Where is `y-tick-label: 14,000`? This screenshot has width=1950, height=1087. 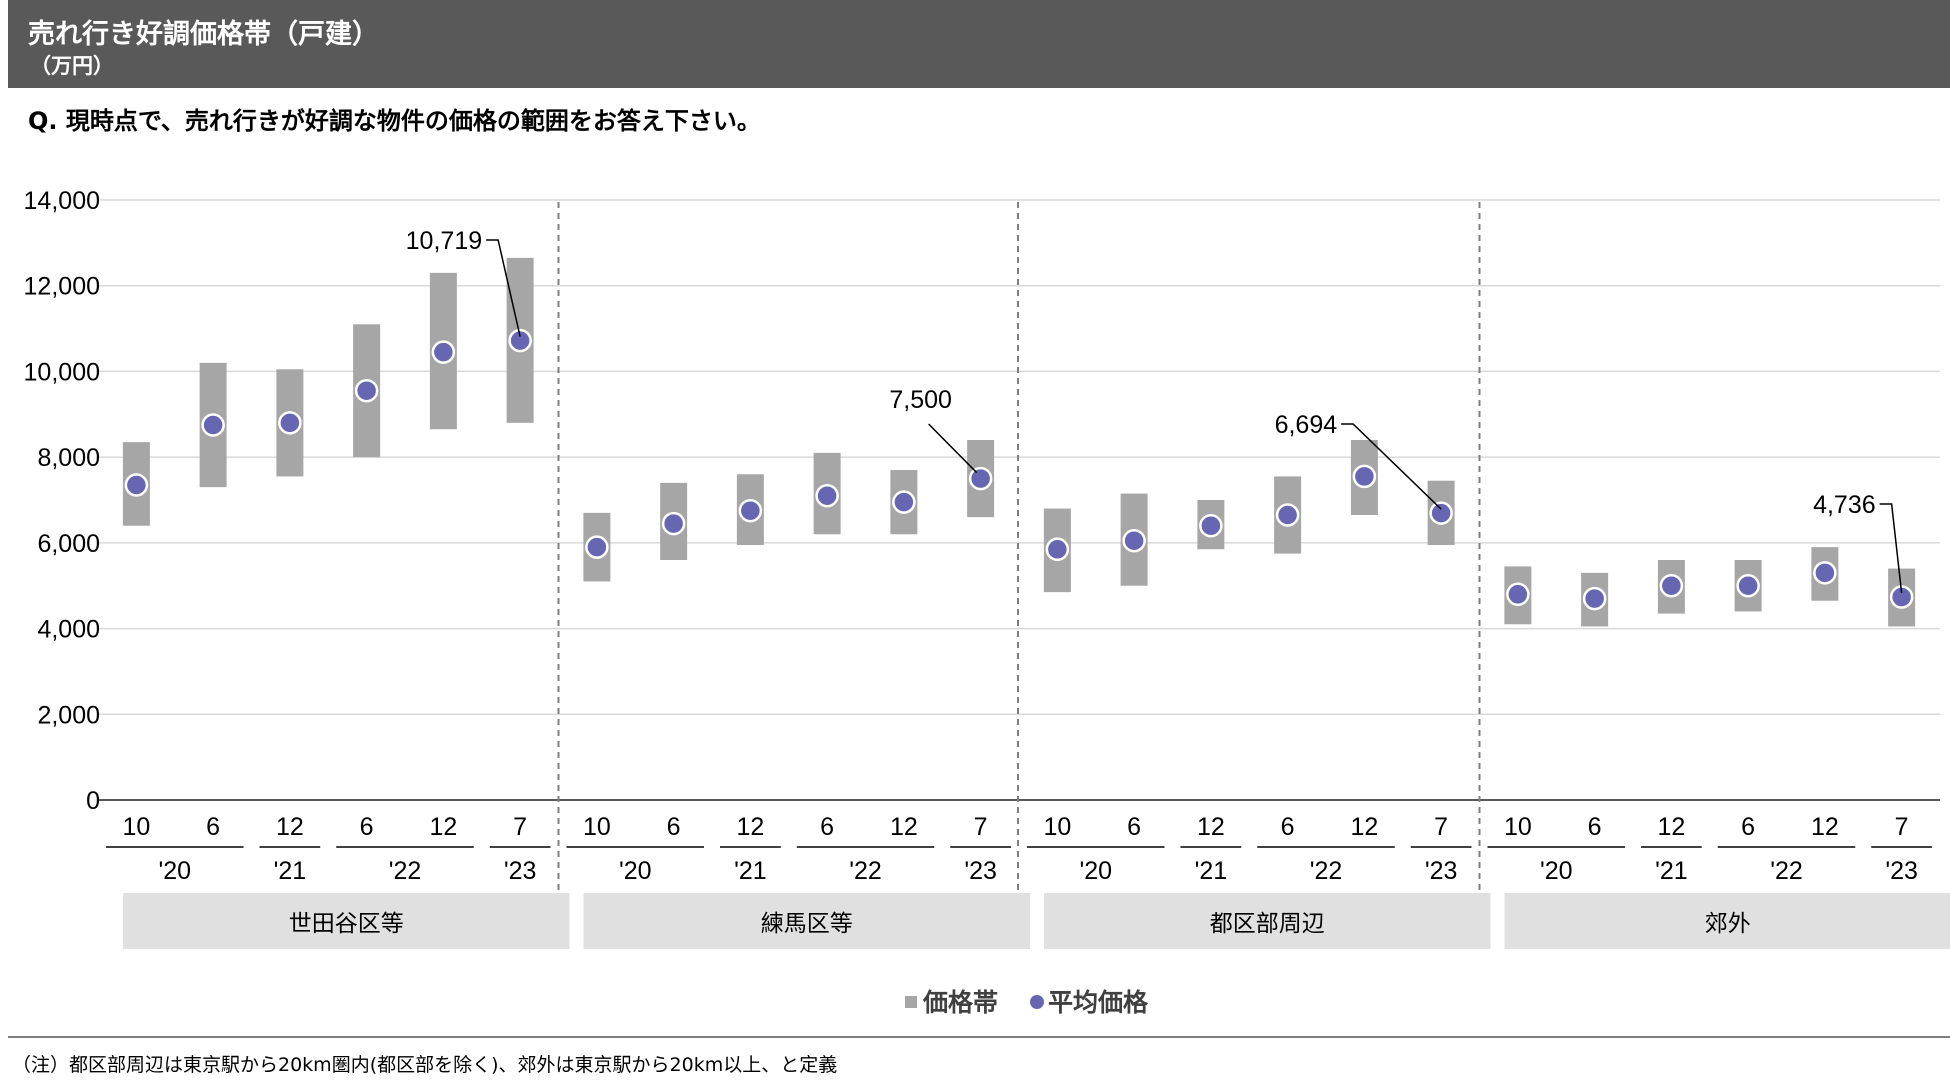
y-tick-label: 14,000 is located at coordinates (62, 201).